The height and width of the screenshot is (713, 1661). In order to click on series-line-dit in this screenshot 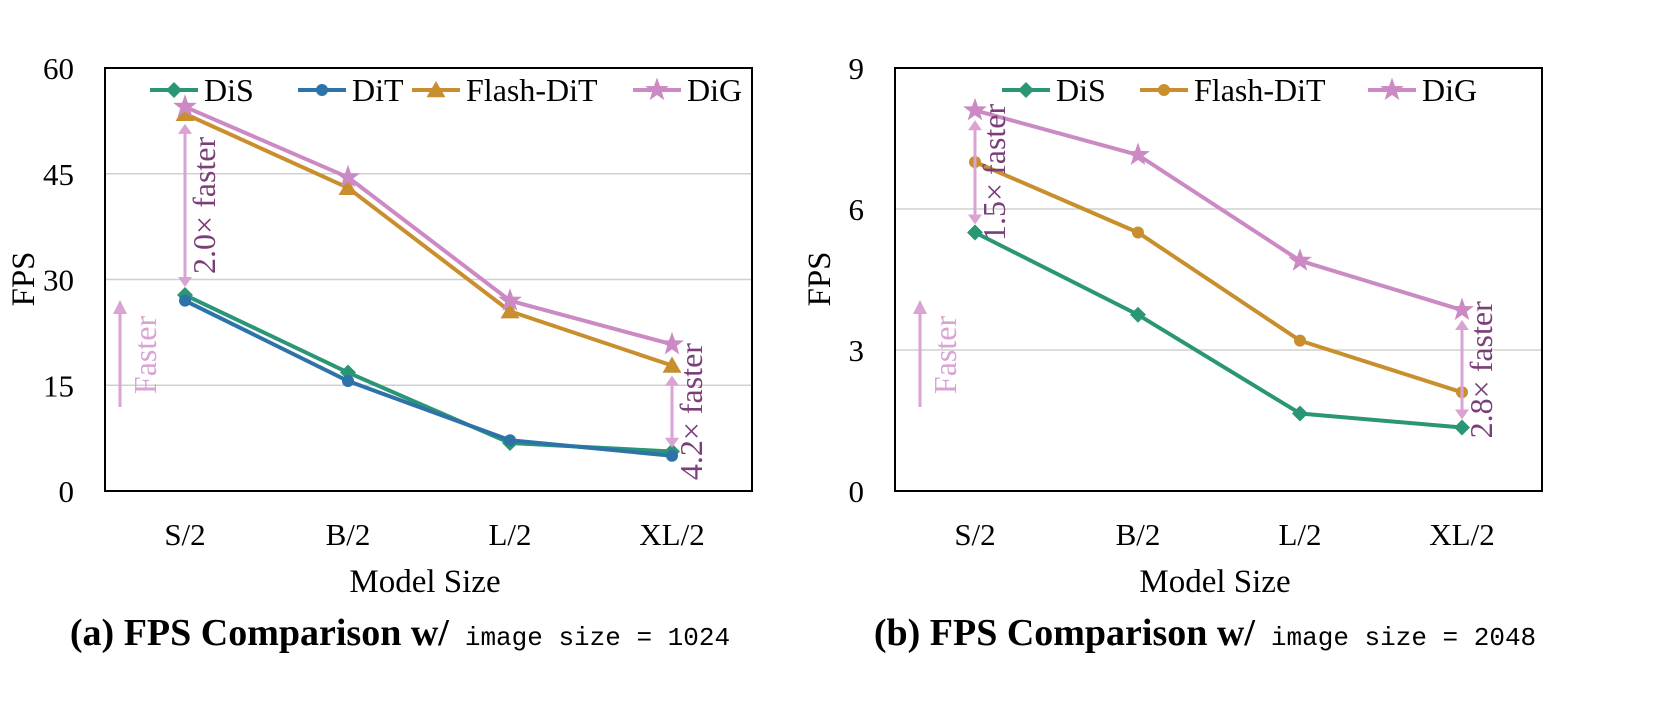, I will do `click(428, 378)`.